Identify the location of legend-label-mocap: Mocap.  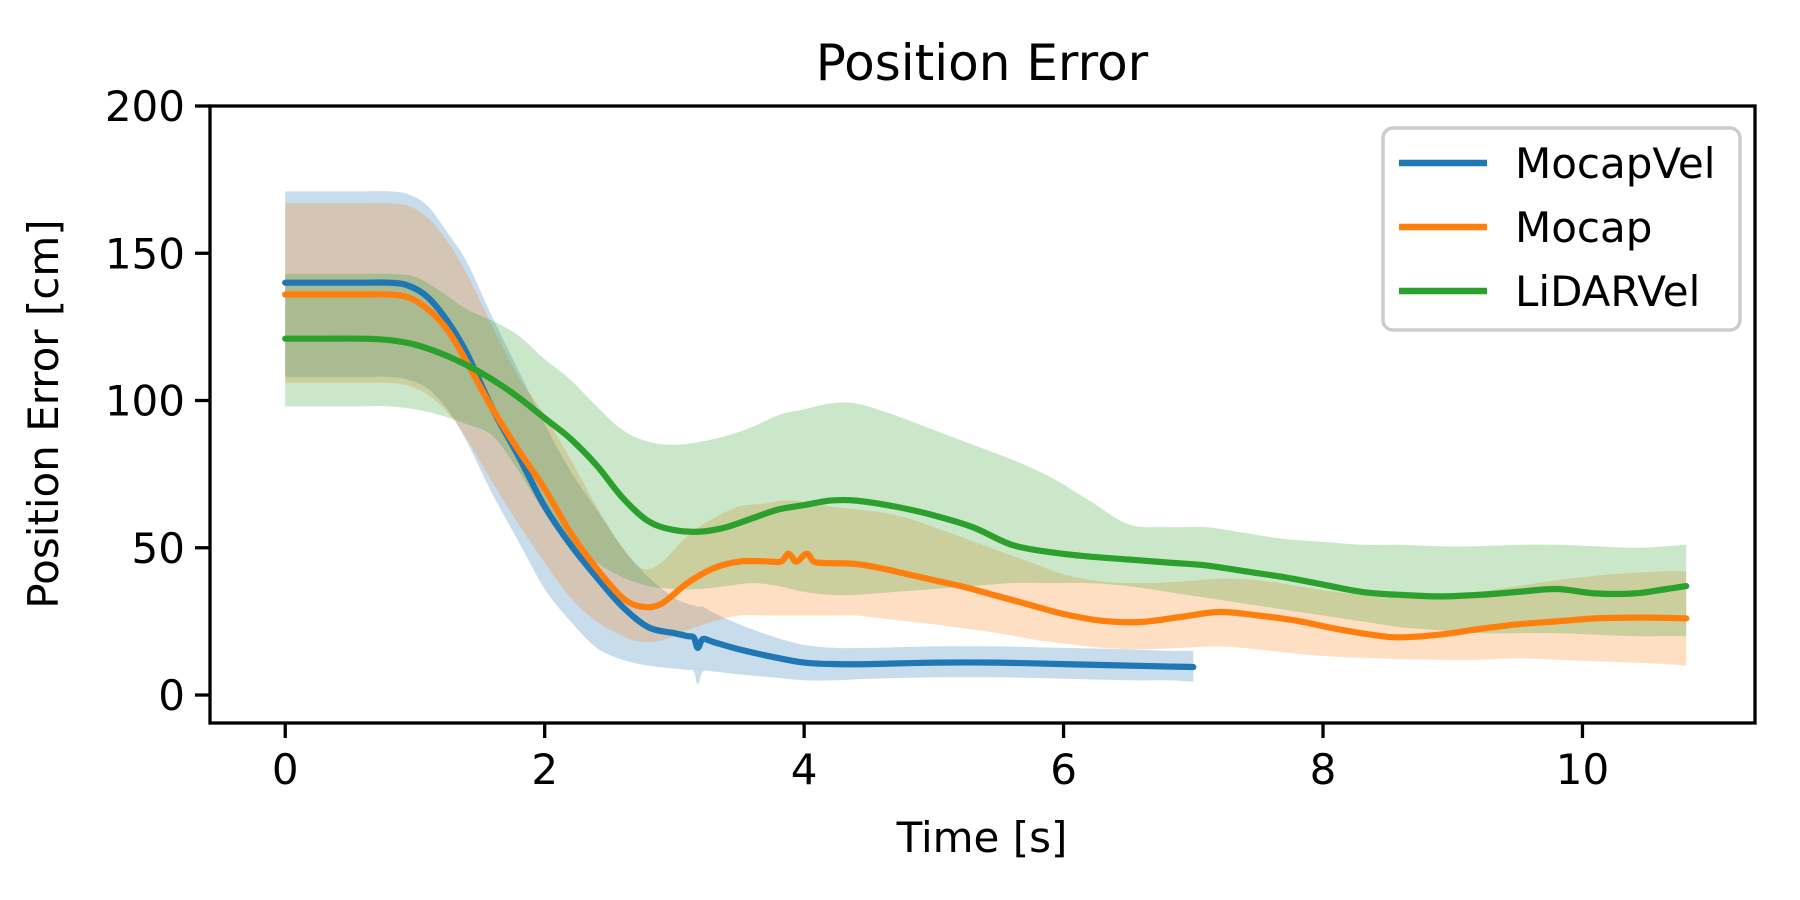
(1583, 227).